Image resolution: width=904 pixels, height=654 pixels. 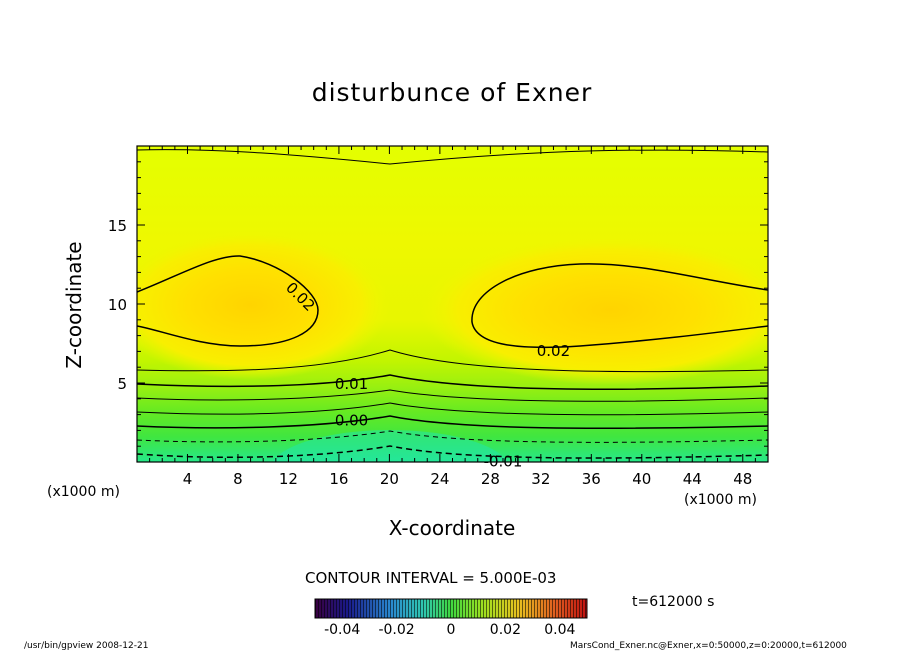 What do you see at coordinates (591, 479) in the screenshot?
I see `x-tick-label: 36` at bounding box center [591, 479].